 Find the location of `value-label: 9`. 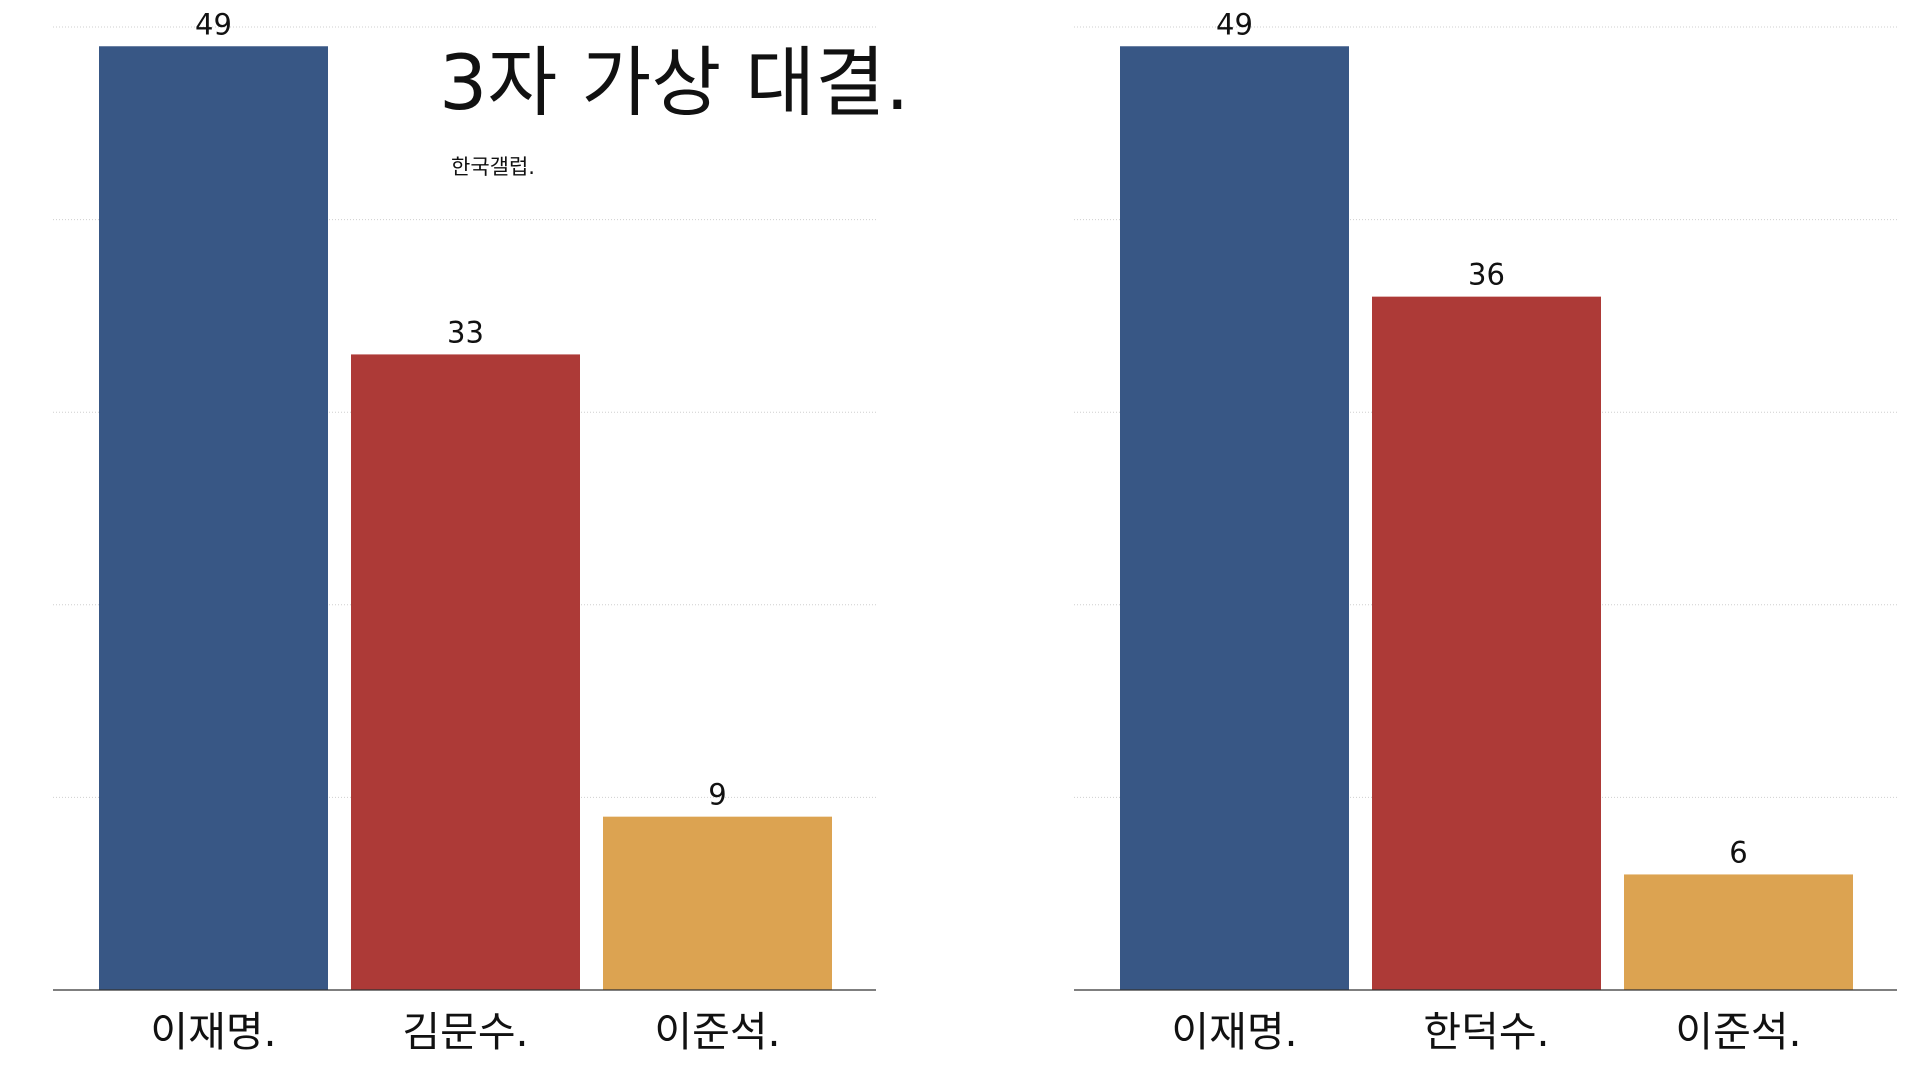

value-label: 9 is located at coordinates (717, 795).